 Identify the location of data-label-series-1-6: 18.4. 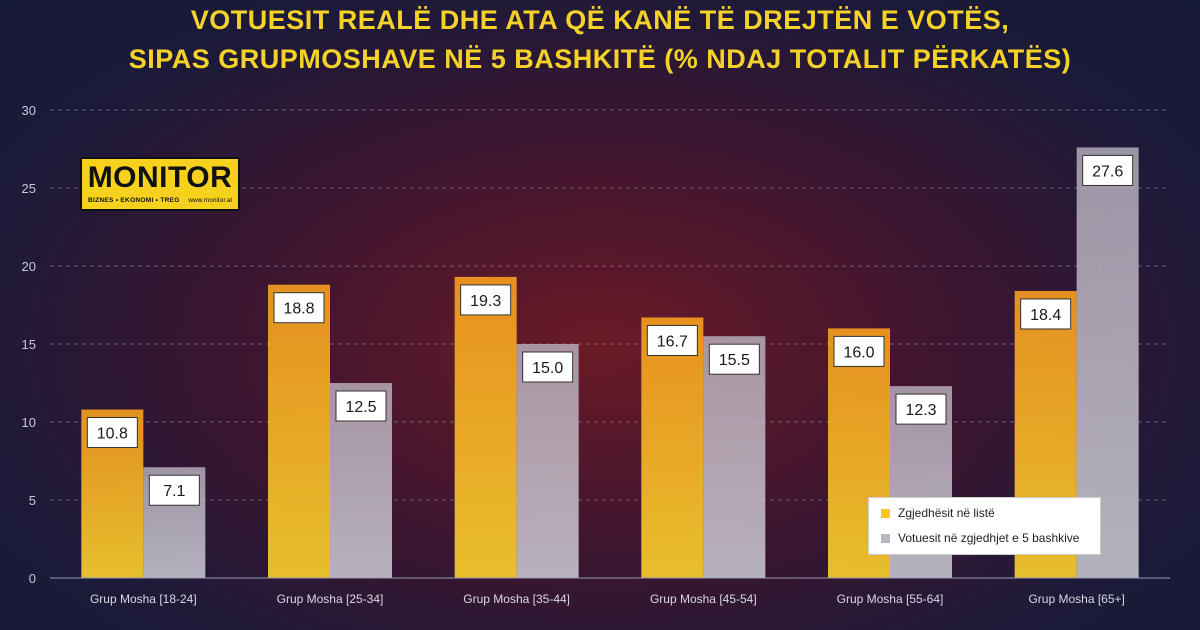
(1045, 315).